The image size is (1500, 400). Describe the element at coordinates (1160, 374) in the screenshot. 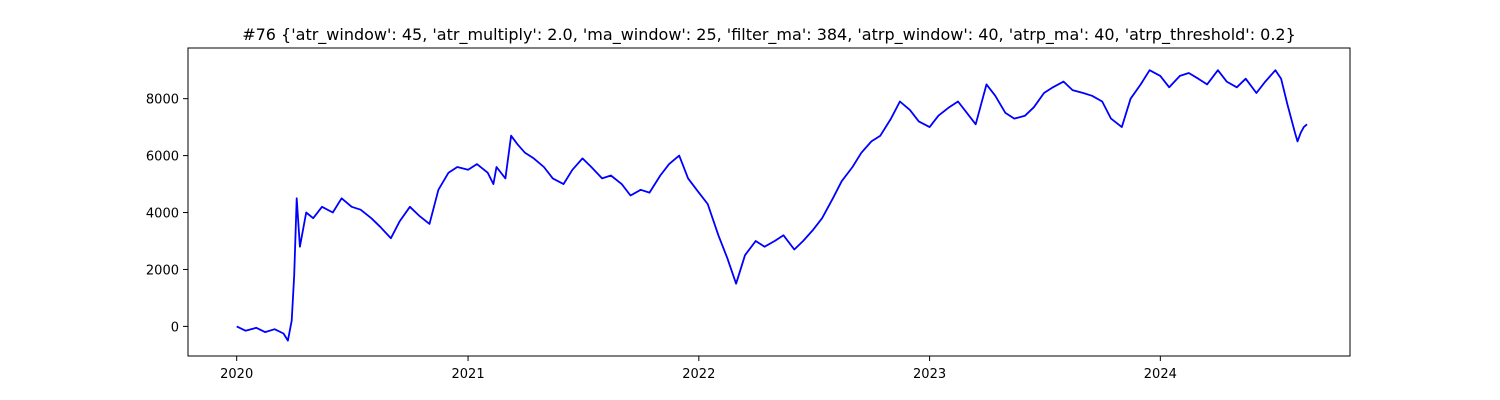

I see `x-tick-label: 2024` at that location.